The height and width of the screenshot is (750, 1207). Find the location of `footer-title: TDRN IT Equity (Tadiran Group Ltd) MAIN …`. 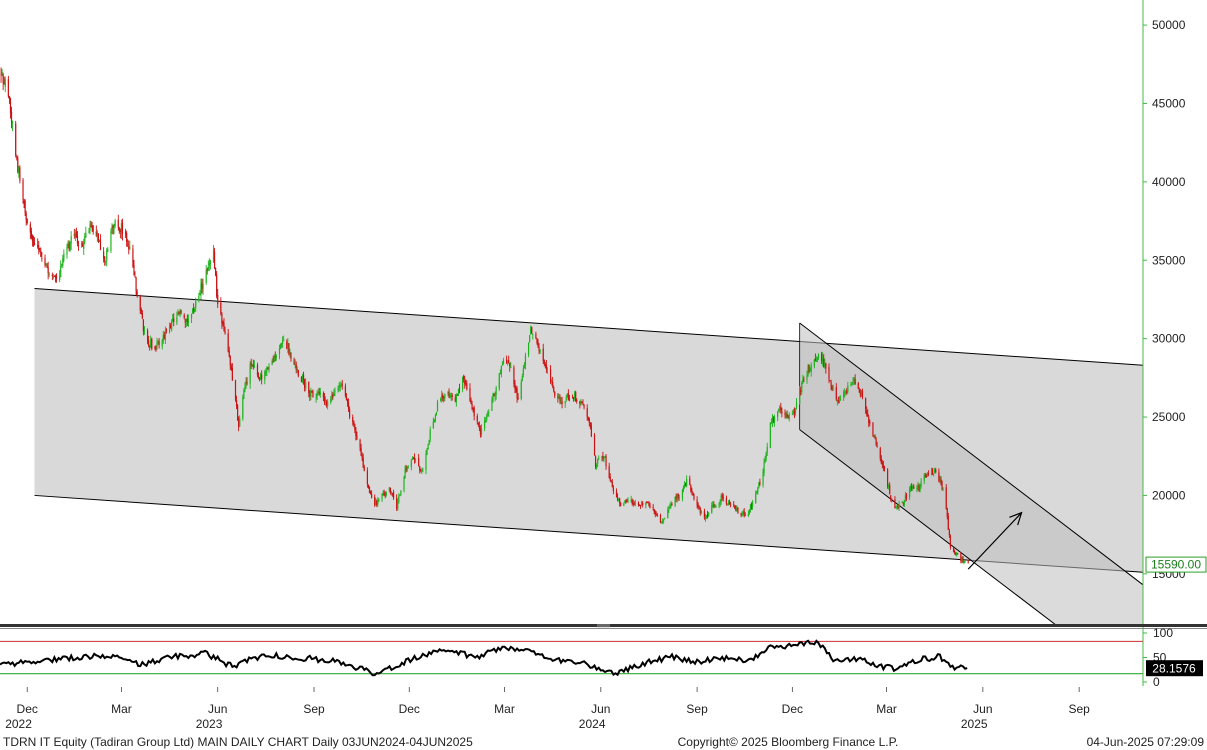

footer-title: TDRN IT Equity (Tadiran Group Ltd) MAIN … is located at coordinates (238, 742).